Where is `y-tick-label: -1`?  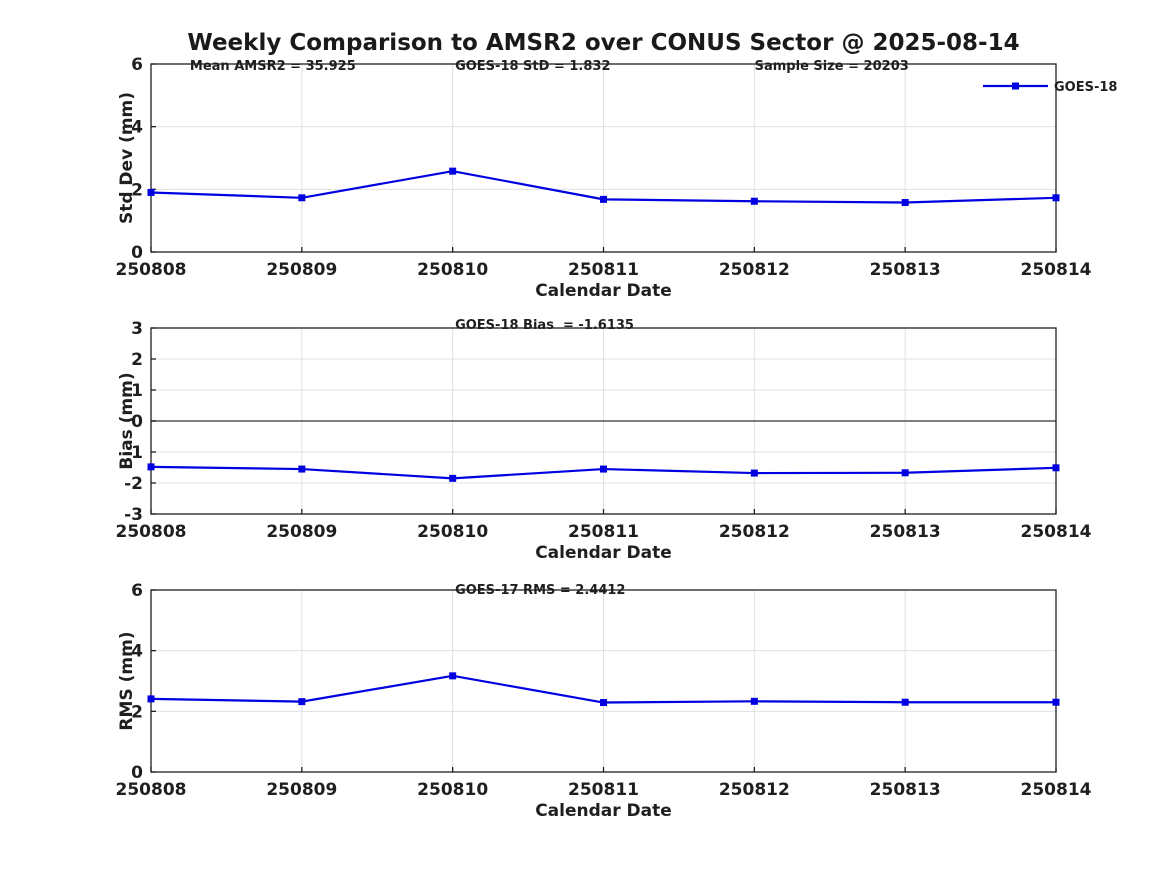 y-tick-label: -1 is located at coordinates (133, 453).